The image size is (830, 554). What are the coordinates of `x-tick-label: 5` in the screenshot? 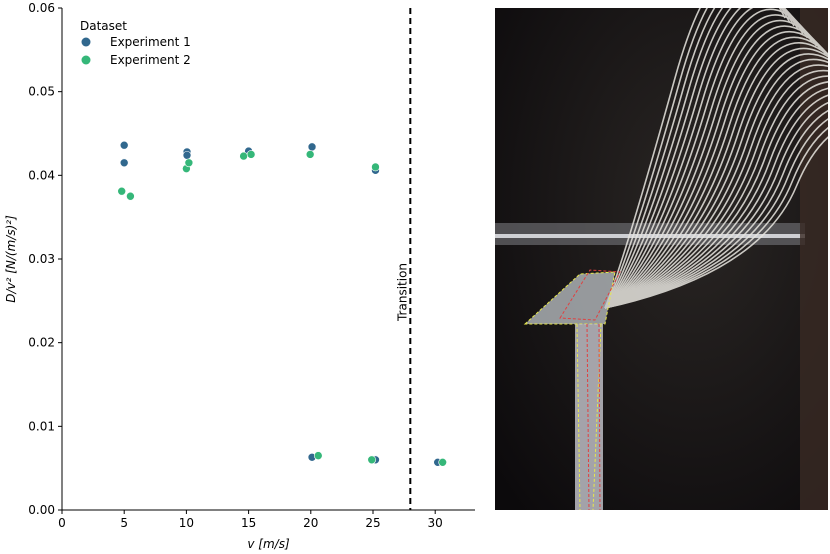 It's located at (124, 523).